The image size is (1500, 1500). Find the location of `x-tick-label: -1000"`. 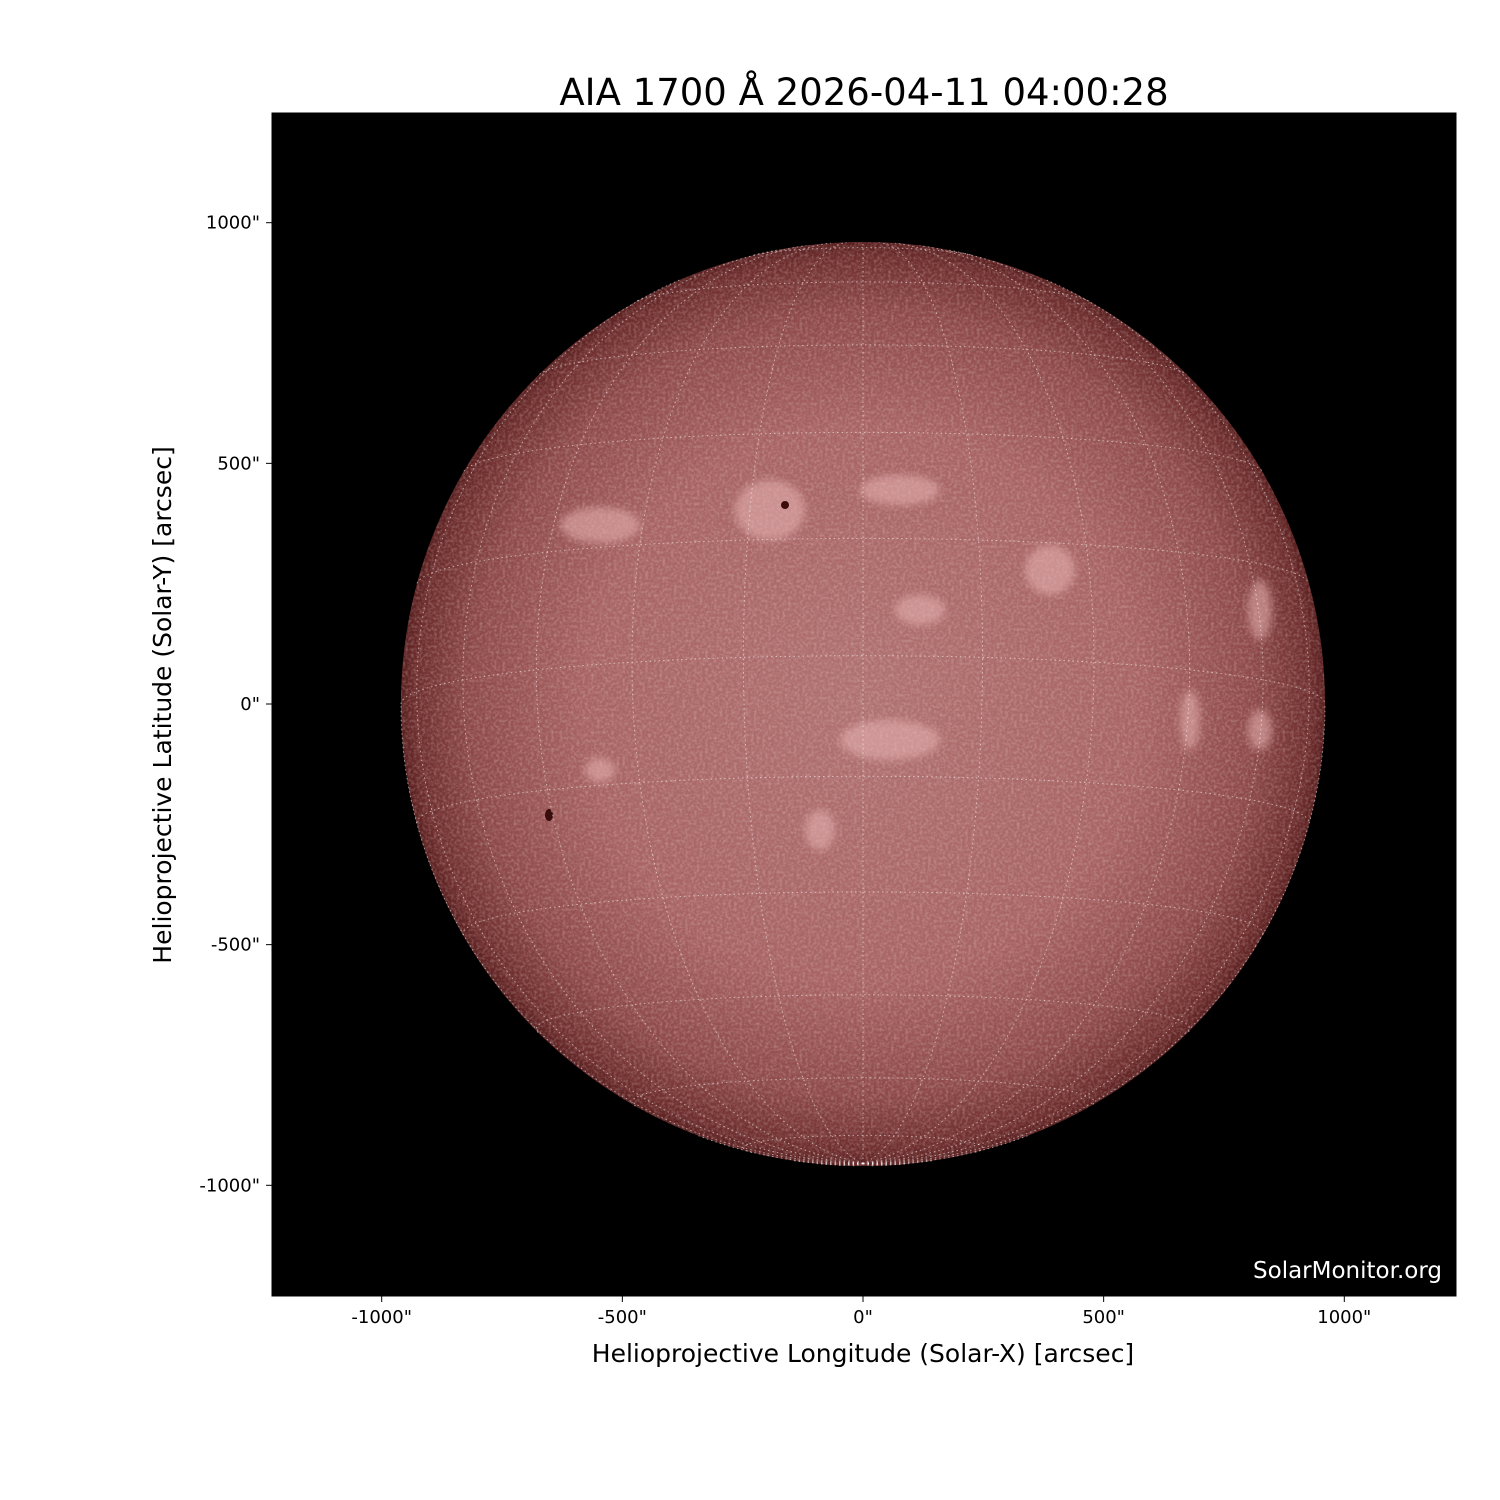

x-tick-label: -1000" is located at coordinates (381, 1317).